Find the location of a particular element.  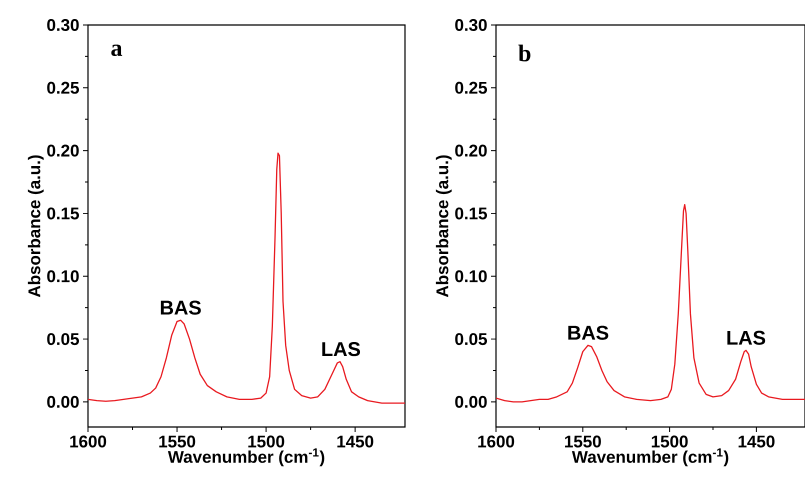

annotation: b is located at coordinates (524, 53).